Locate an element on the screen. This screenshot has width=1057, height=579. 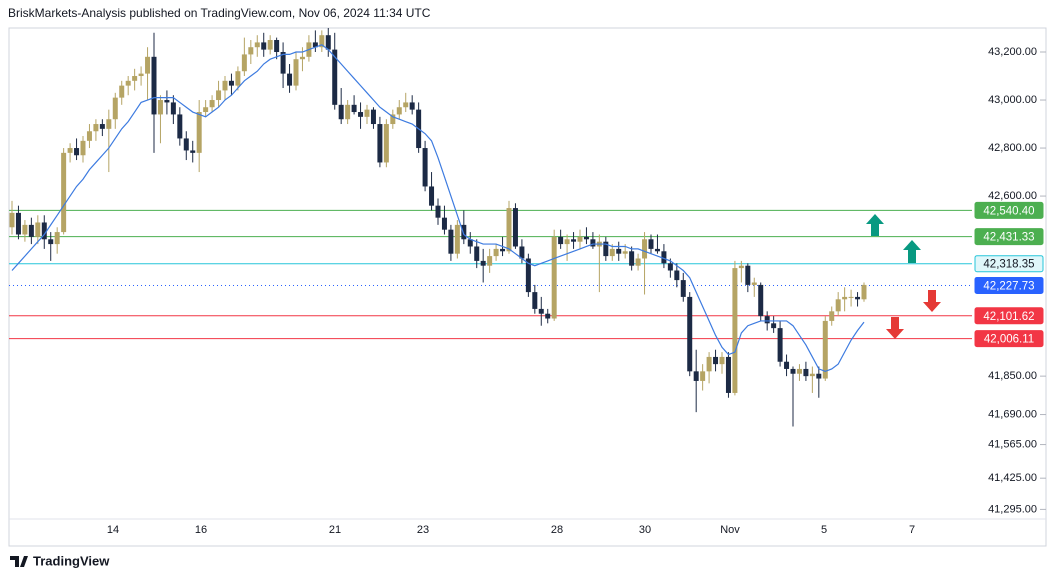
y-tick-label: 41,425.00 is located at coordinates (1012, 478).